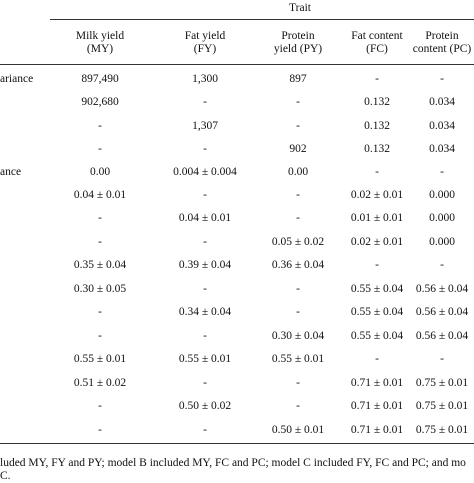 The image size is (474, 483). What do you see at coordinates (100, 102) in the screenshot?
I see `cell: 902,680` at bounding box center [100, 102].